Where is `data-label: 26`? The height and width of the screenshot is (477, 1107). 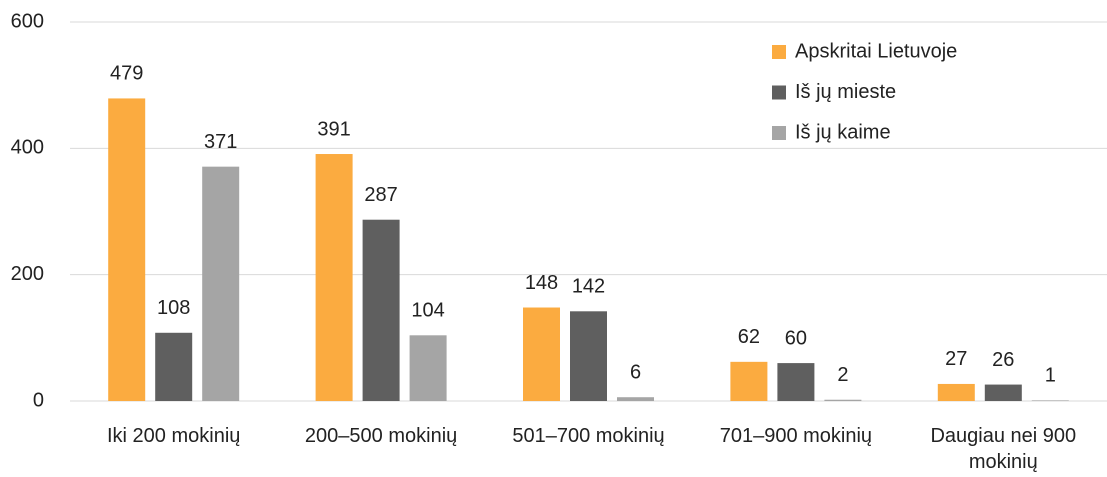 data-label: 26 is located at coordinates (1003, 360).